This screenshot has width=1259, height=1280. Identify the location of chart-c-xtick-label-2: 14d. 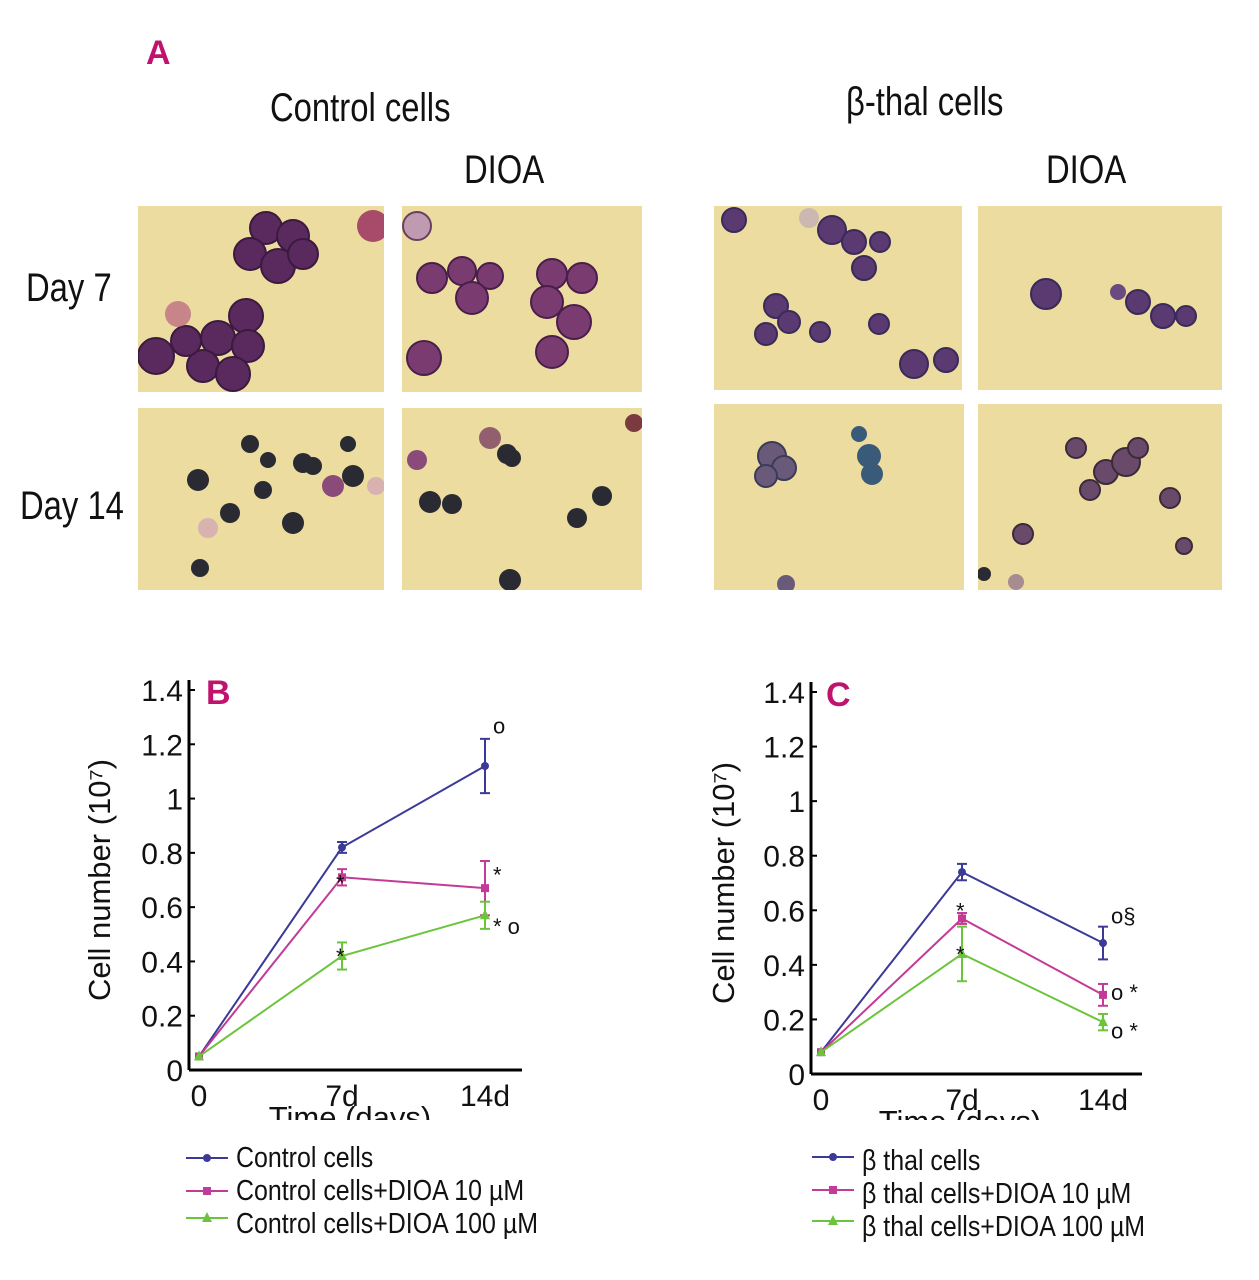
(1103, 1100).